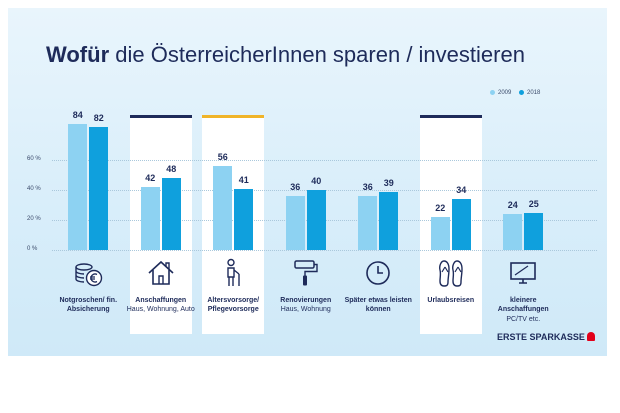 The height and width of the screenshot is (413, 620). I want to click on data-label-2009: 56, so click(222, 157).